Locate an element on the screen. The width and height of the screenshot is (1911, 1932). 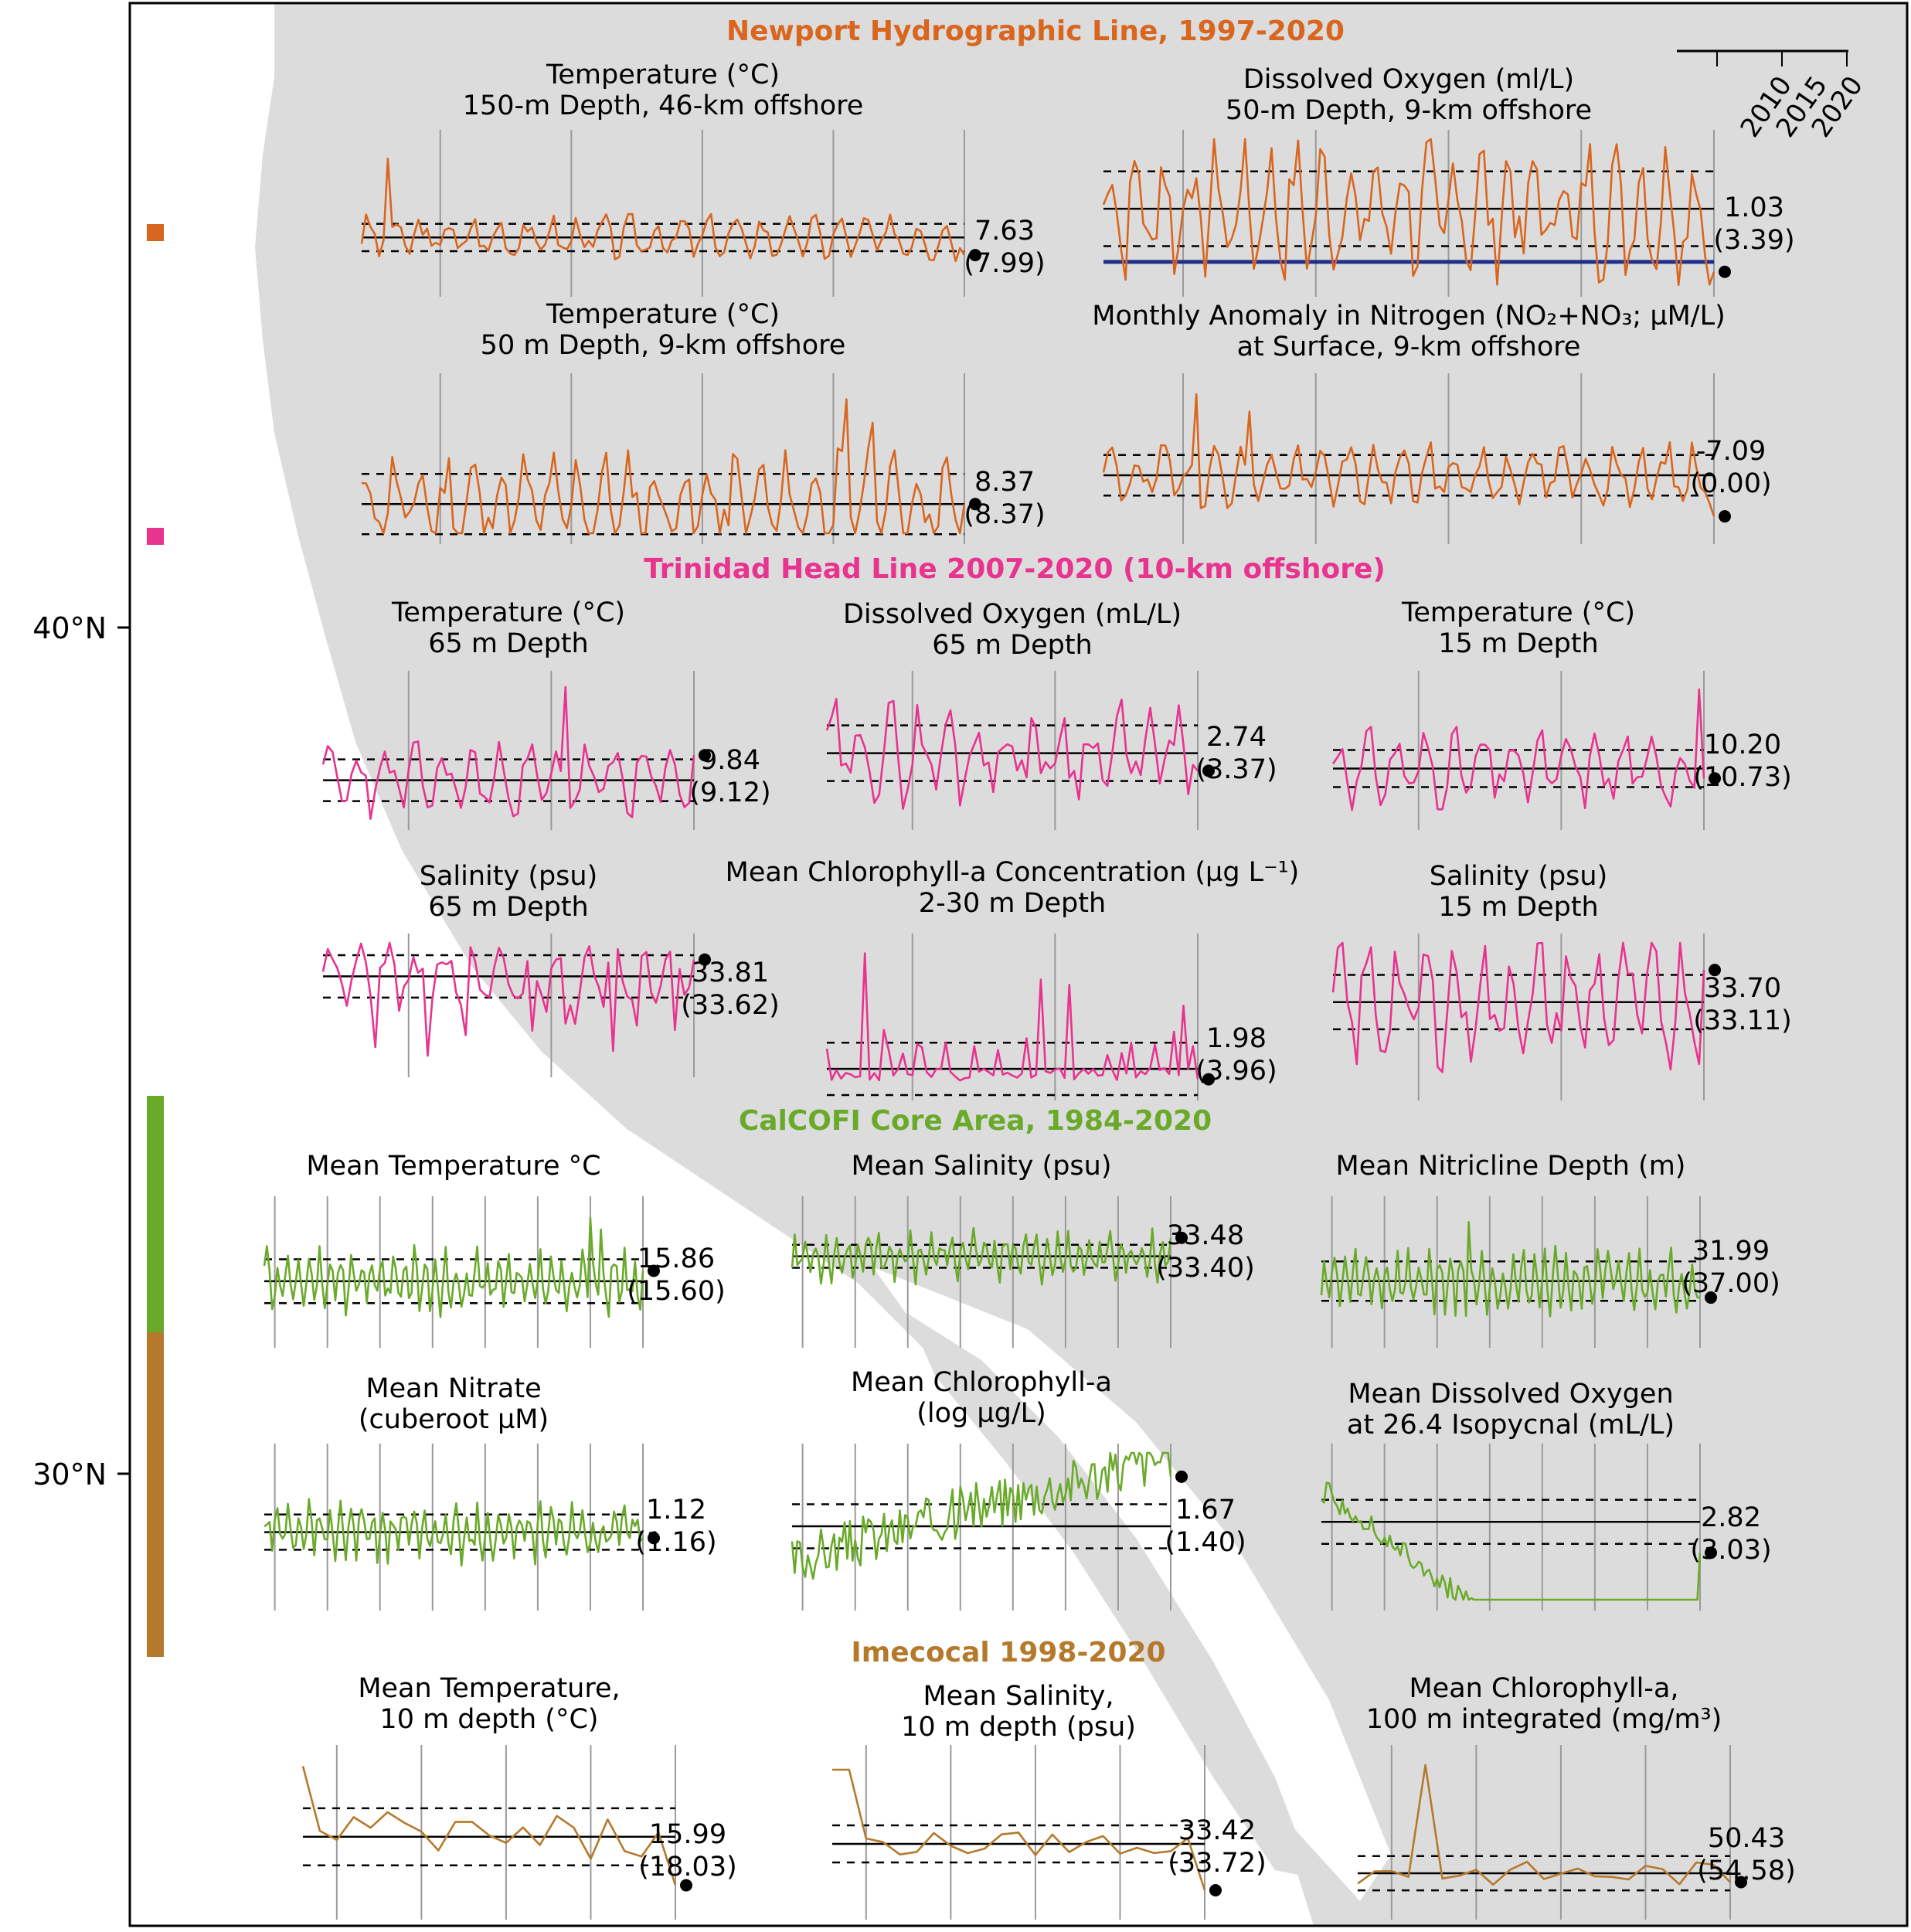
indicator-panel-8: Salinity (psu)65 m Depth 33.81(33.62) is located at coordinates (550, 969).